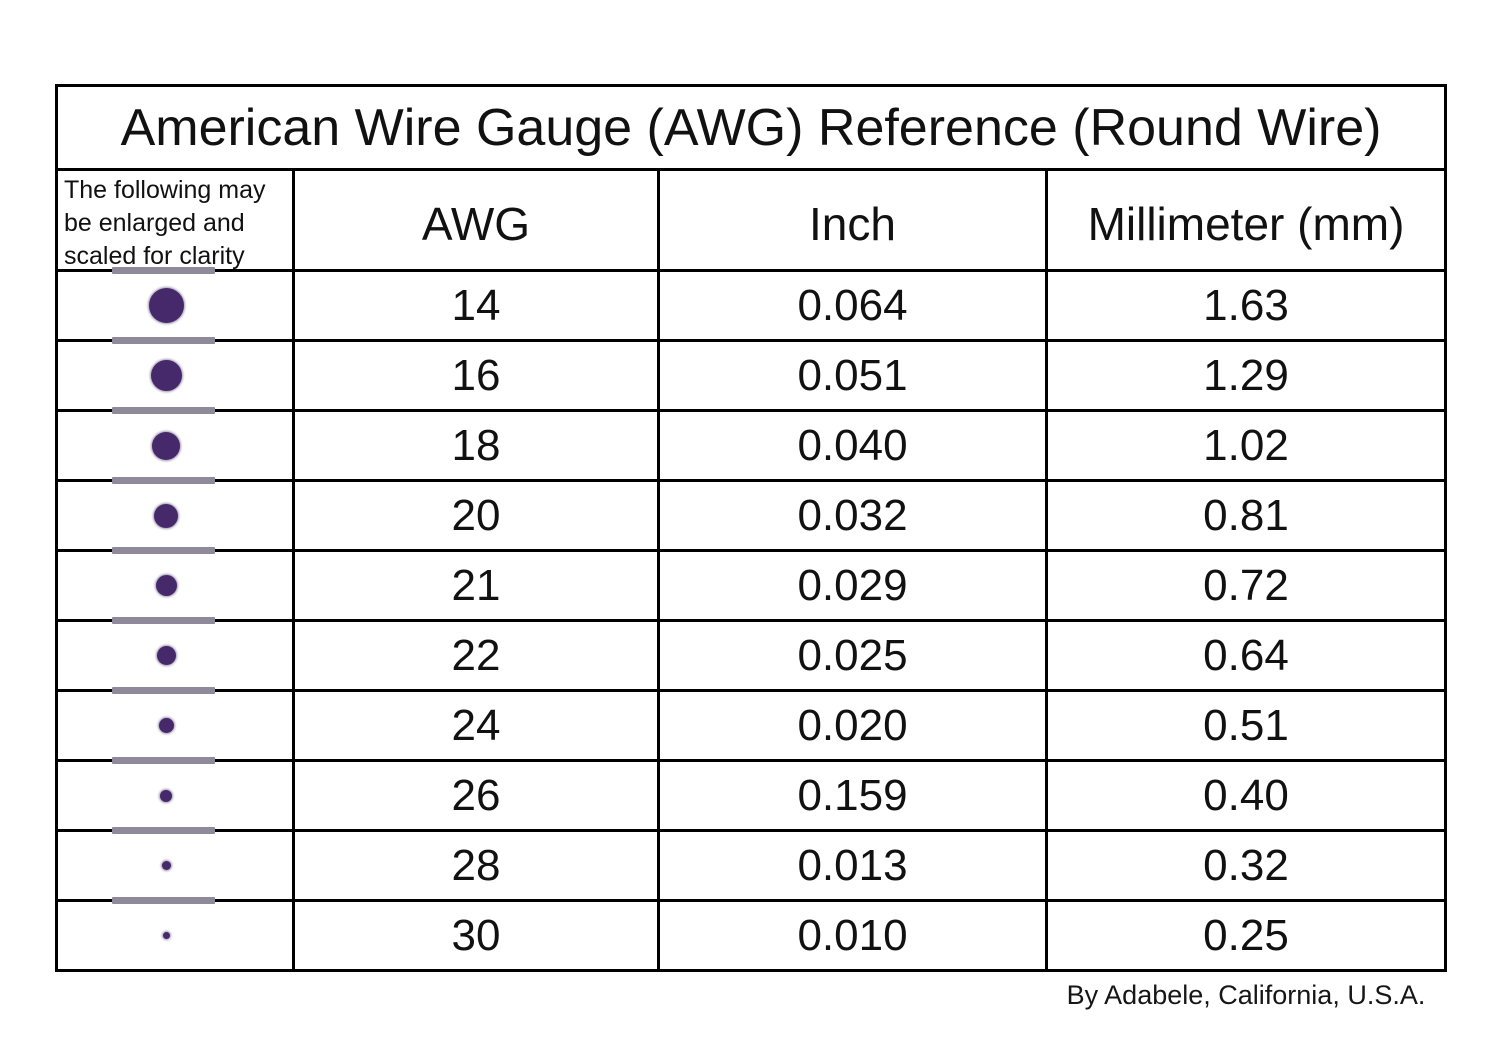 The width and height of the screenshot is (1500, 1056). Describe the element at coordinates (474, 305) in the screenshot. I see `awg-value: 14` at that location.